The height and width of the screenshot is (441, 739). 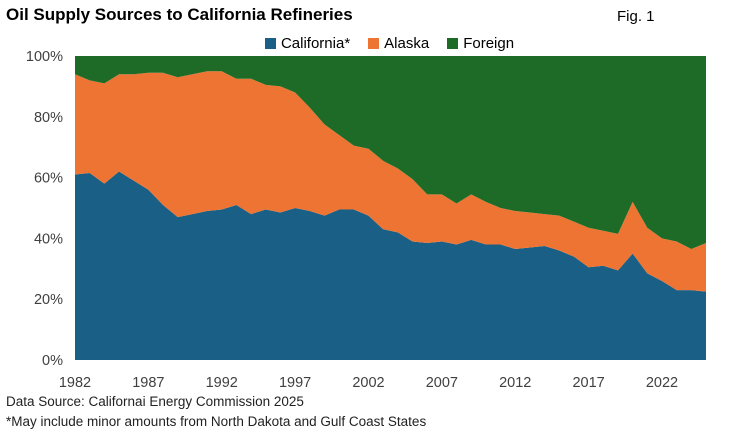 What do you see at coordinates (222, 383) in the screenshot?
I see `x-tick-label: 1992` at bounding box center [222, 383].